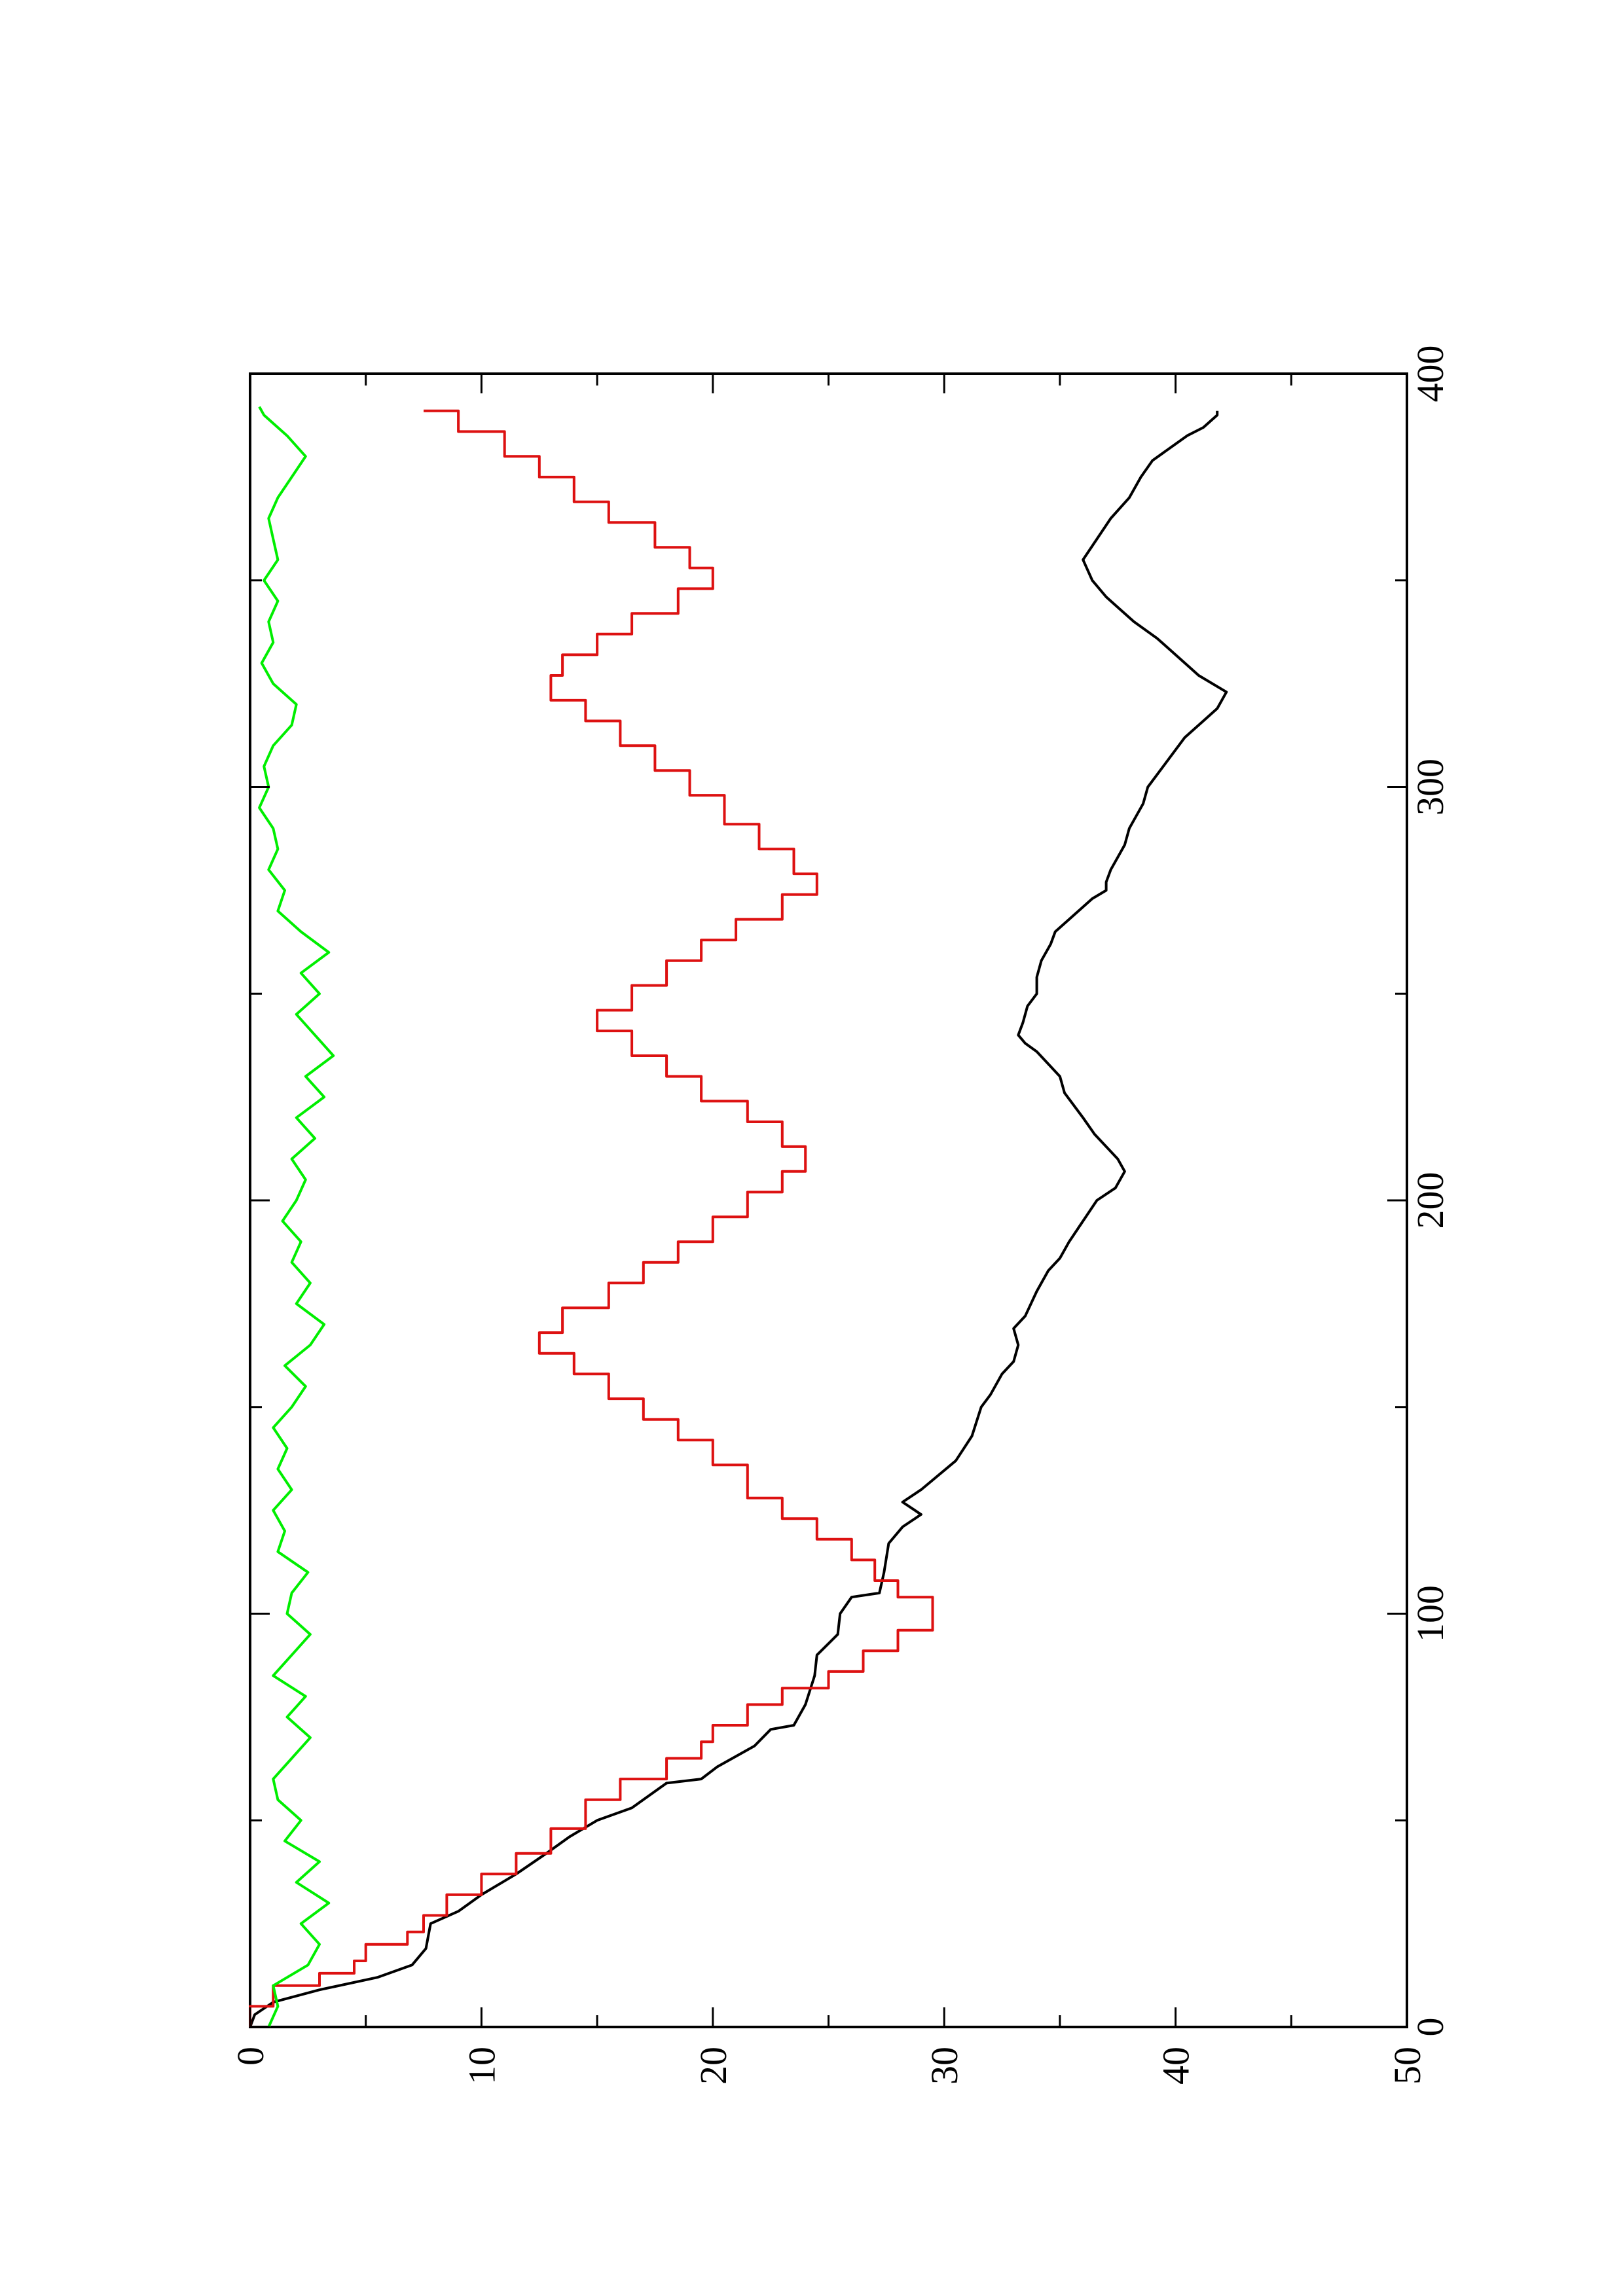 This screenshot has height=2296, width=1623. Describe the element at coordinates (1430, 2027) in the screenshot. I see `x-tick-label: 0` at that location.